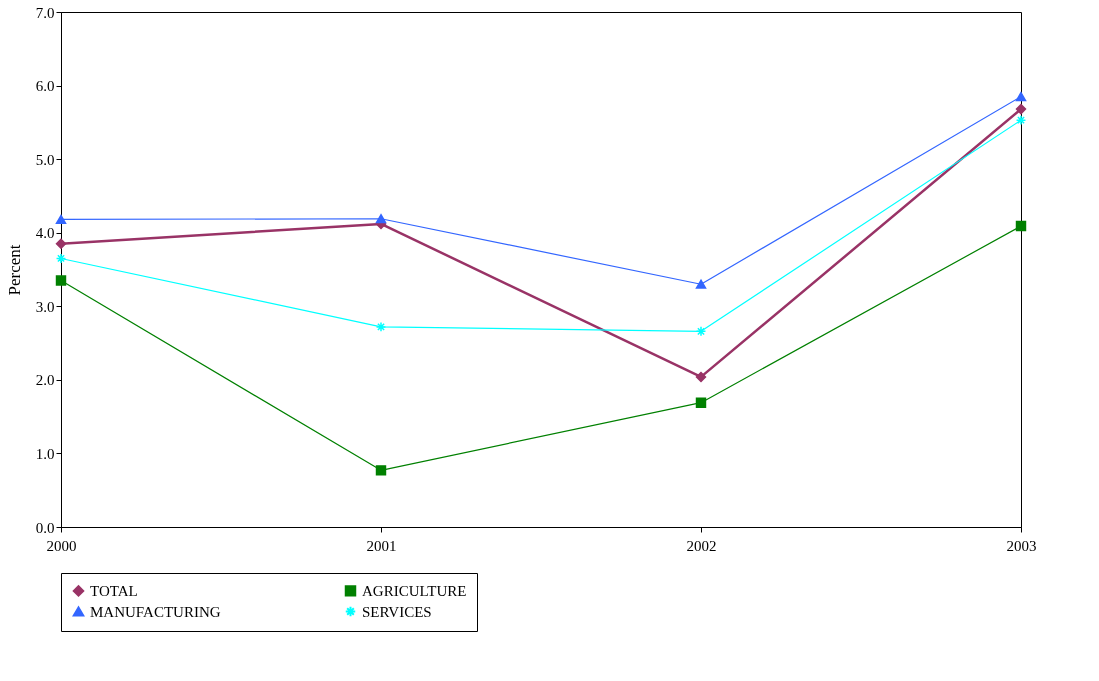  What do you see at coordinates (45, 527) in the screenshot?
I see `y-tick-label: 0.0` at bounding box center [45, 527].